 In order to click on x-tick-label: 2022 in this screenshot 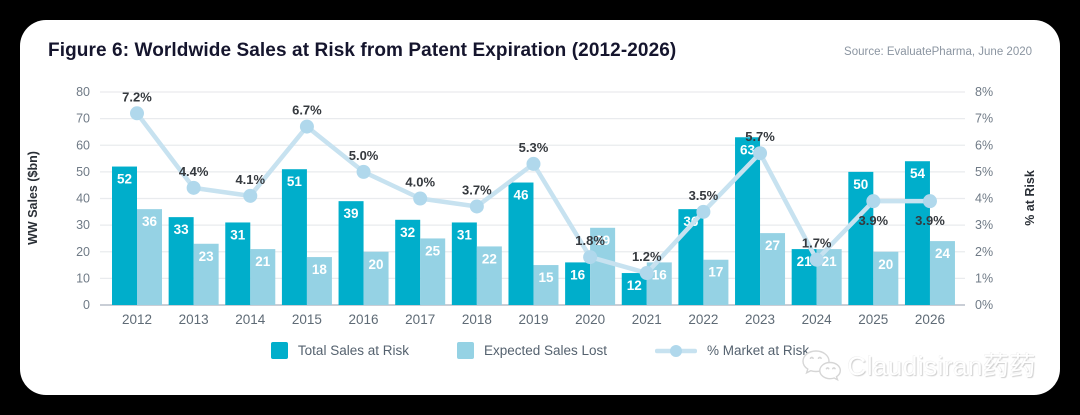, I will do `click(703, 319)`.